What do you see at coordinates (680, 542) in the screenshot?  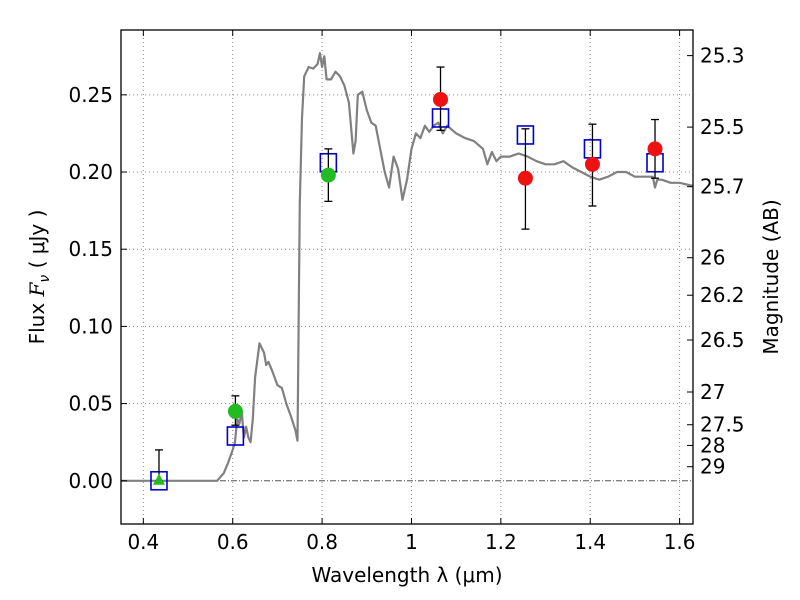 I see `x-tick-label: 1.6` at bounding box center [680, 542].